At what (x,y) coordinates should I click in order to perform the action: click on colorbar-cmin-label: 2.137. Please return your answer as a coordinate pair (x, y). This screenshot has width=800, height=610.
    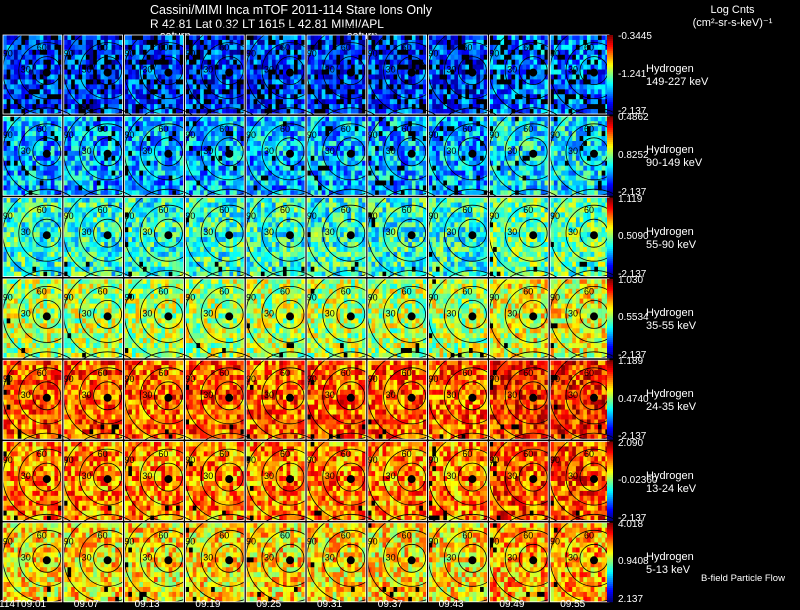
    Looking at the image, I should click on (630, 600).